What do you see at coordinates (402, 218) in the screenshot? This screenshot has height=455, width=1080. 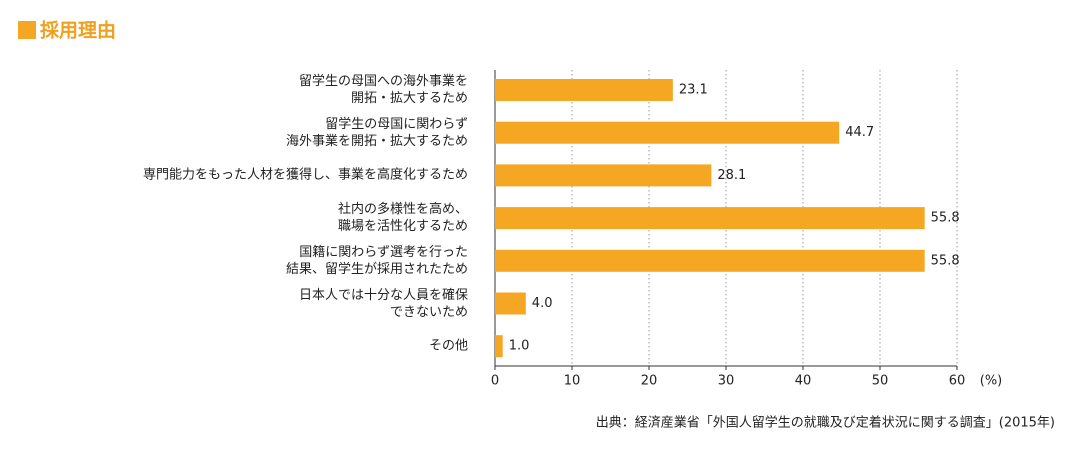 I see `category-label: 社内の多様性を高め、 職場を活性化するため` at bounding box center [402, 218].